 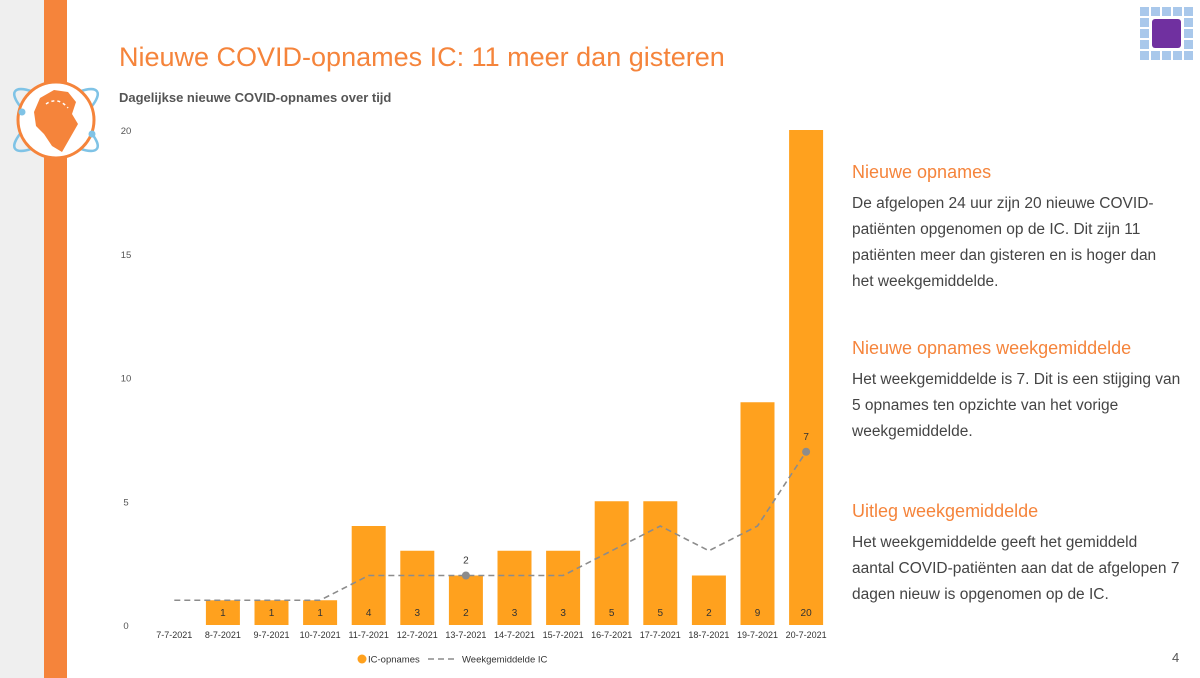 I want to click on netherlands-map-icon, so click(x=56, y=120).